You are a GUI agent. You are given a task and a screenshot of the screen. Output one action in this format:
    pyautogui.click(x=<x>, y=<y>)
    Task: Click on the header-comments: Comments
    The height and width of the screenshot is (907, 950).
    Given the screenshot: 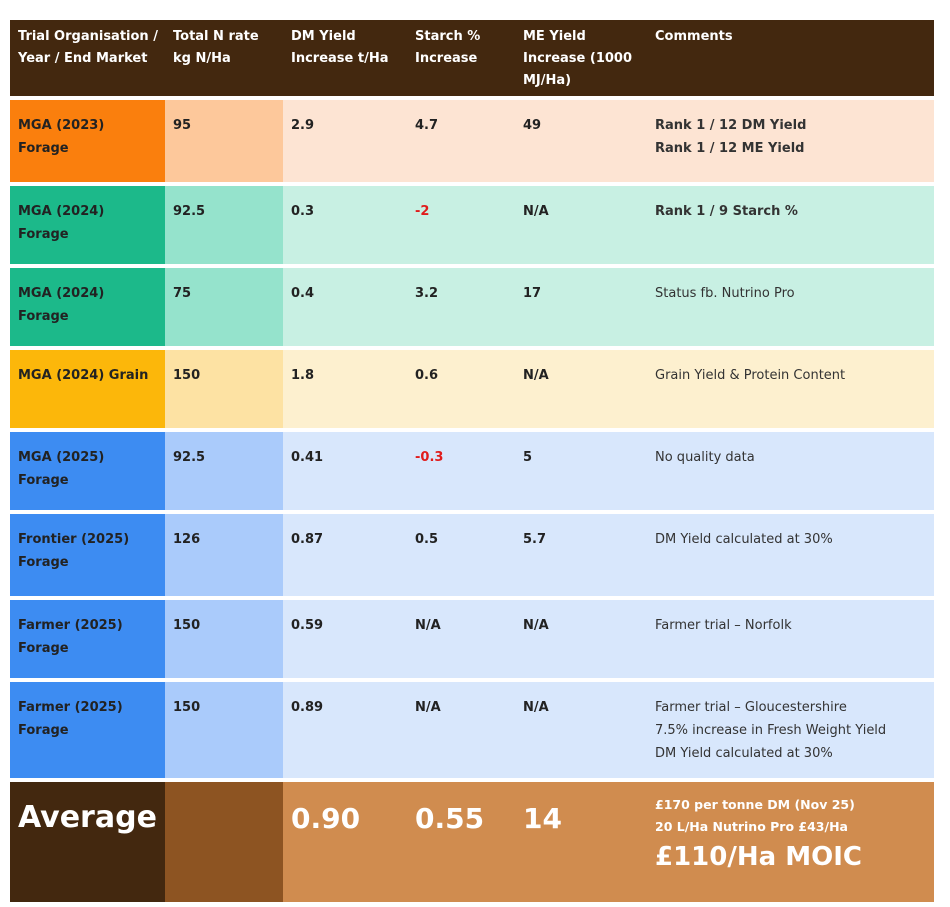 What is the action you would take?
    pyautogui.click(x=694, y=36)
    